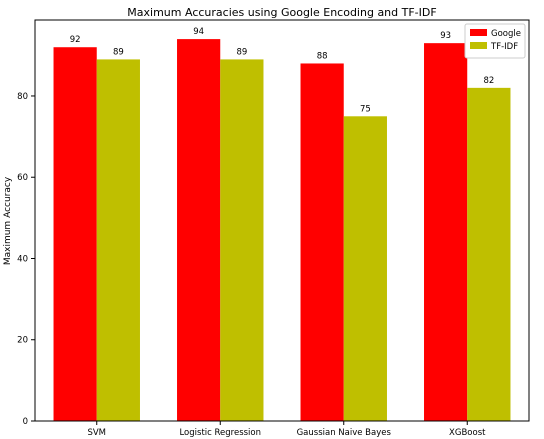 This screenshot has width=544, height=439. I want to click on y-tick-label-40: 40, so click(22, 259).